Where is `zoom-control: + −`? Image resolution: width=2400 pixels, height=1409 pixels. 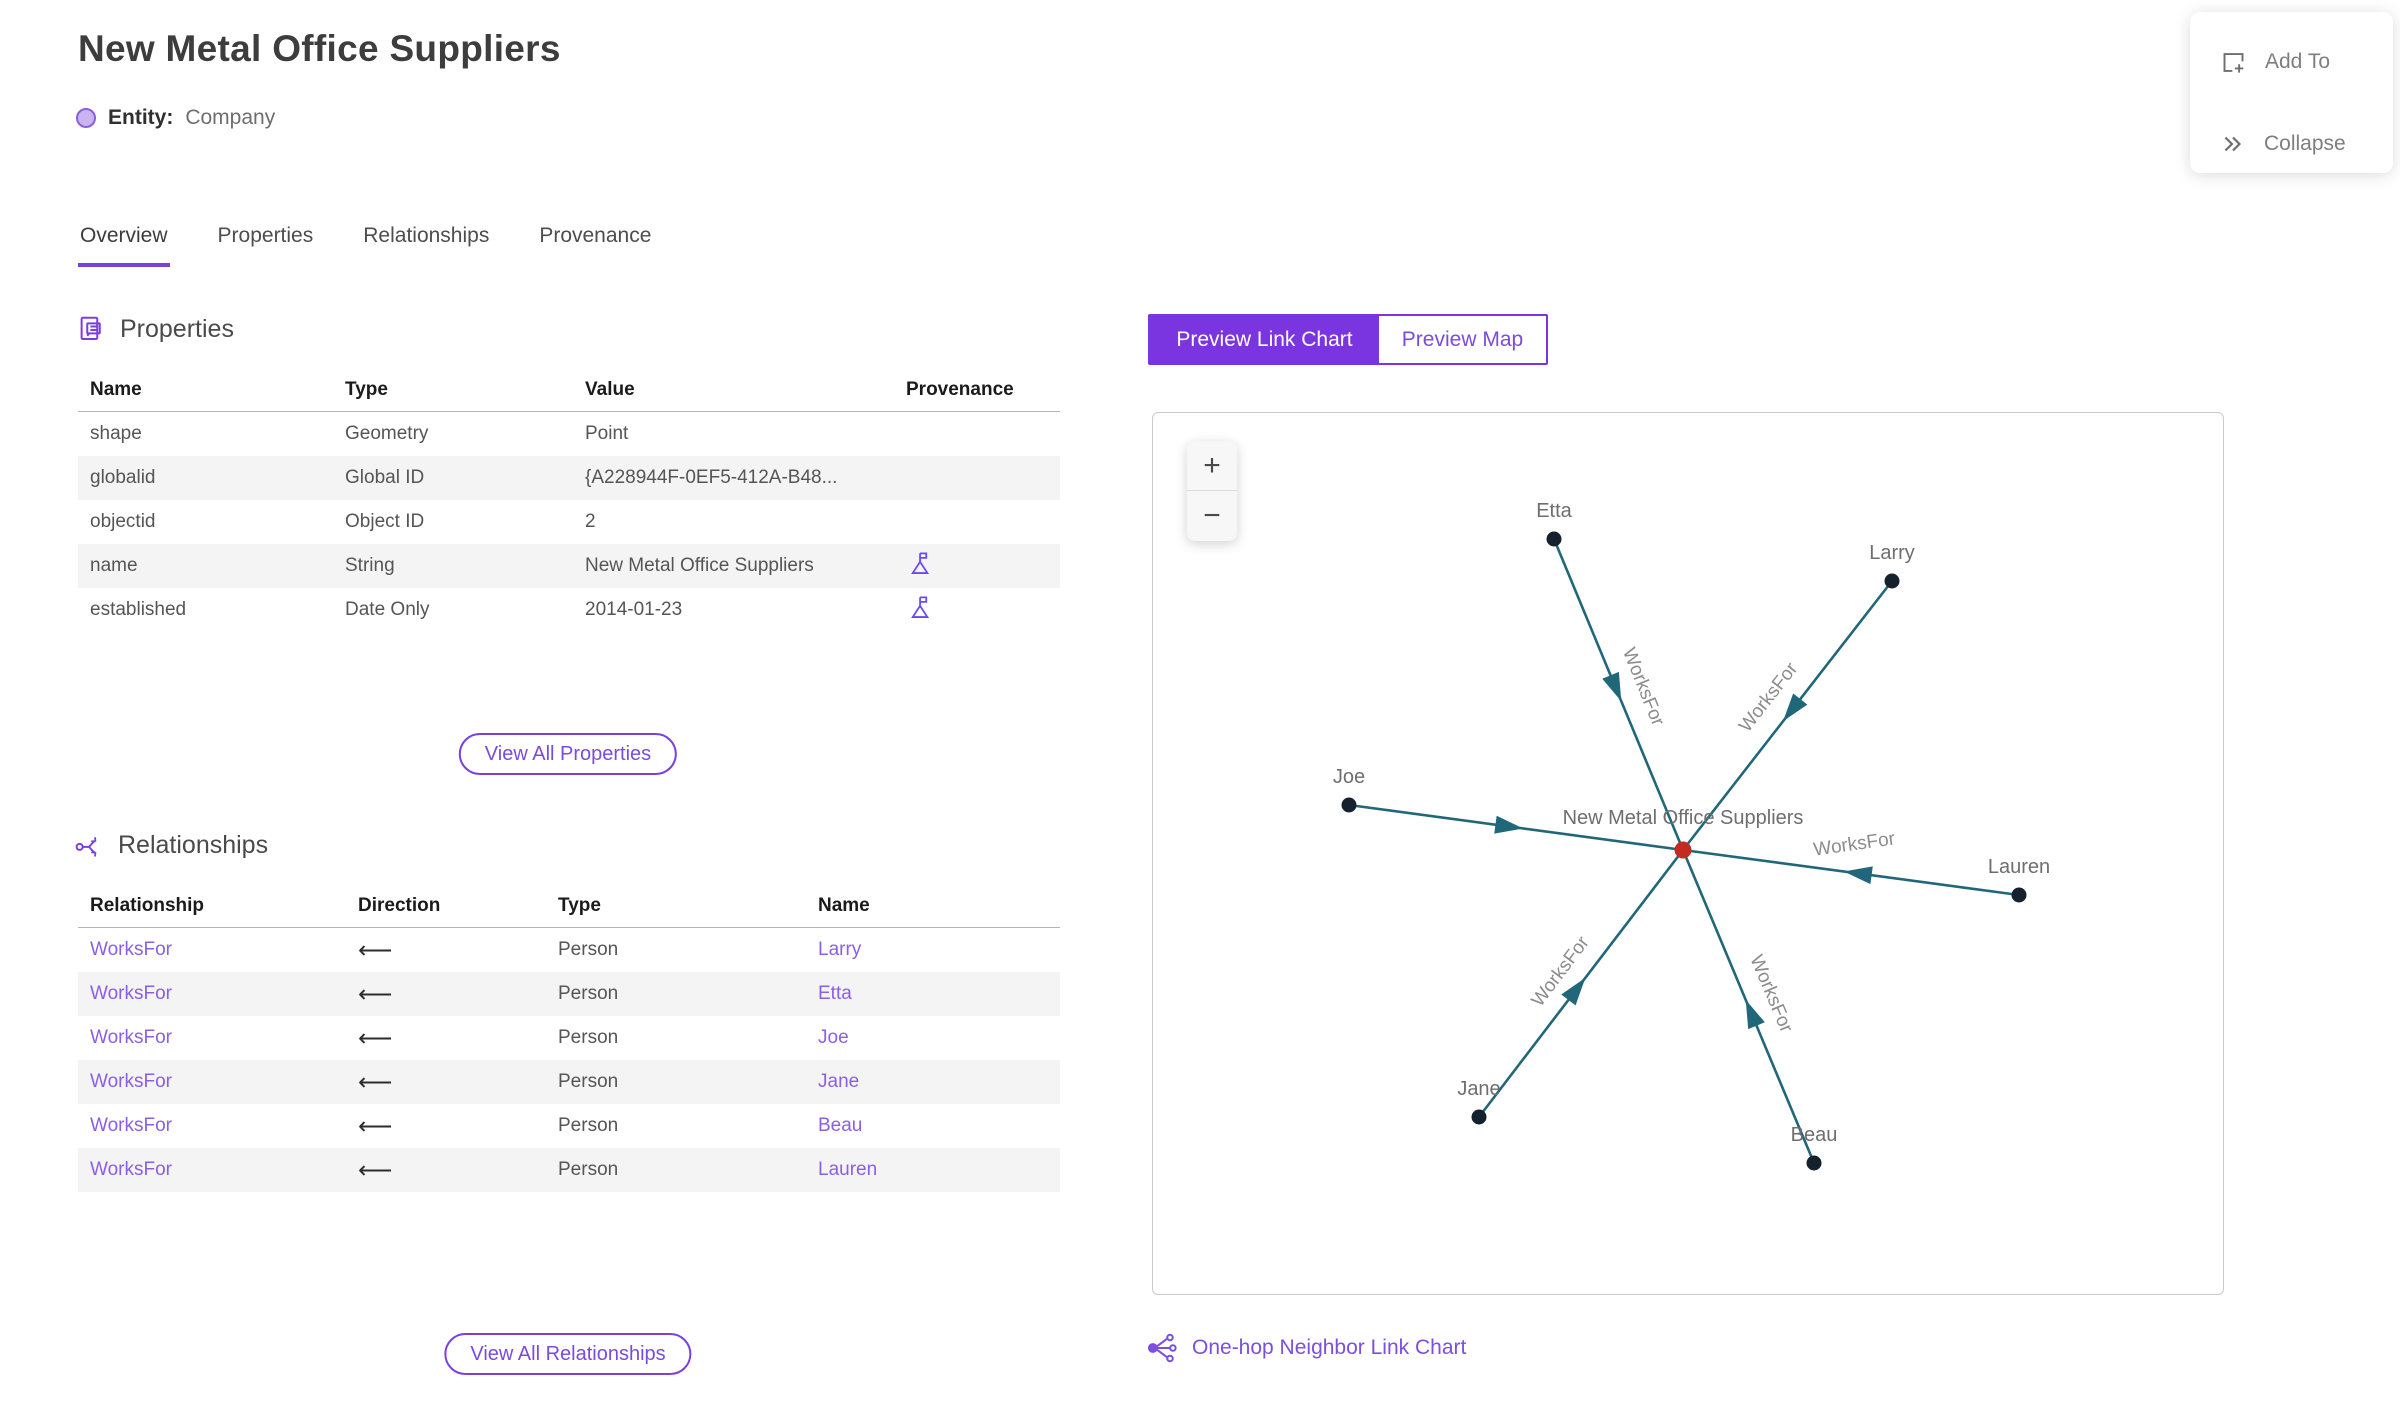 zoom-control: + − is located at coordinates (1212, 491).